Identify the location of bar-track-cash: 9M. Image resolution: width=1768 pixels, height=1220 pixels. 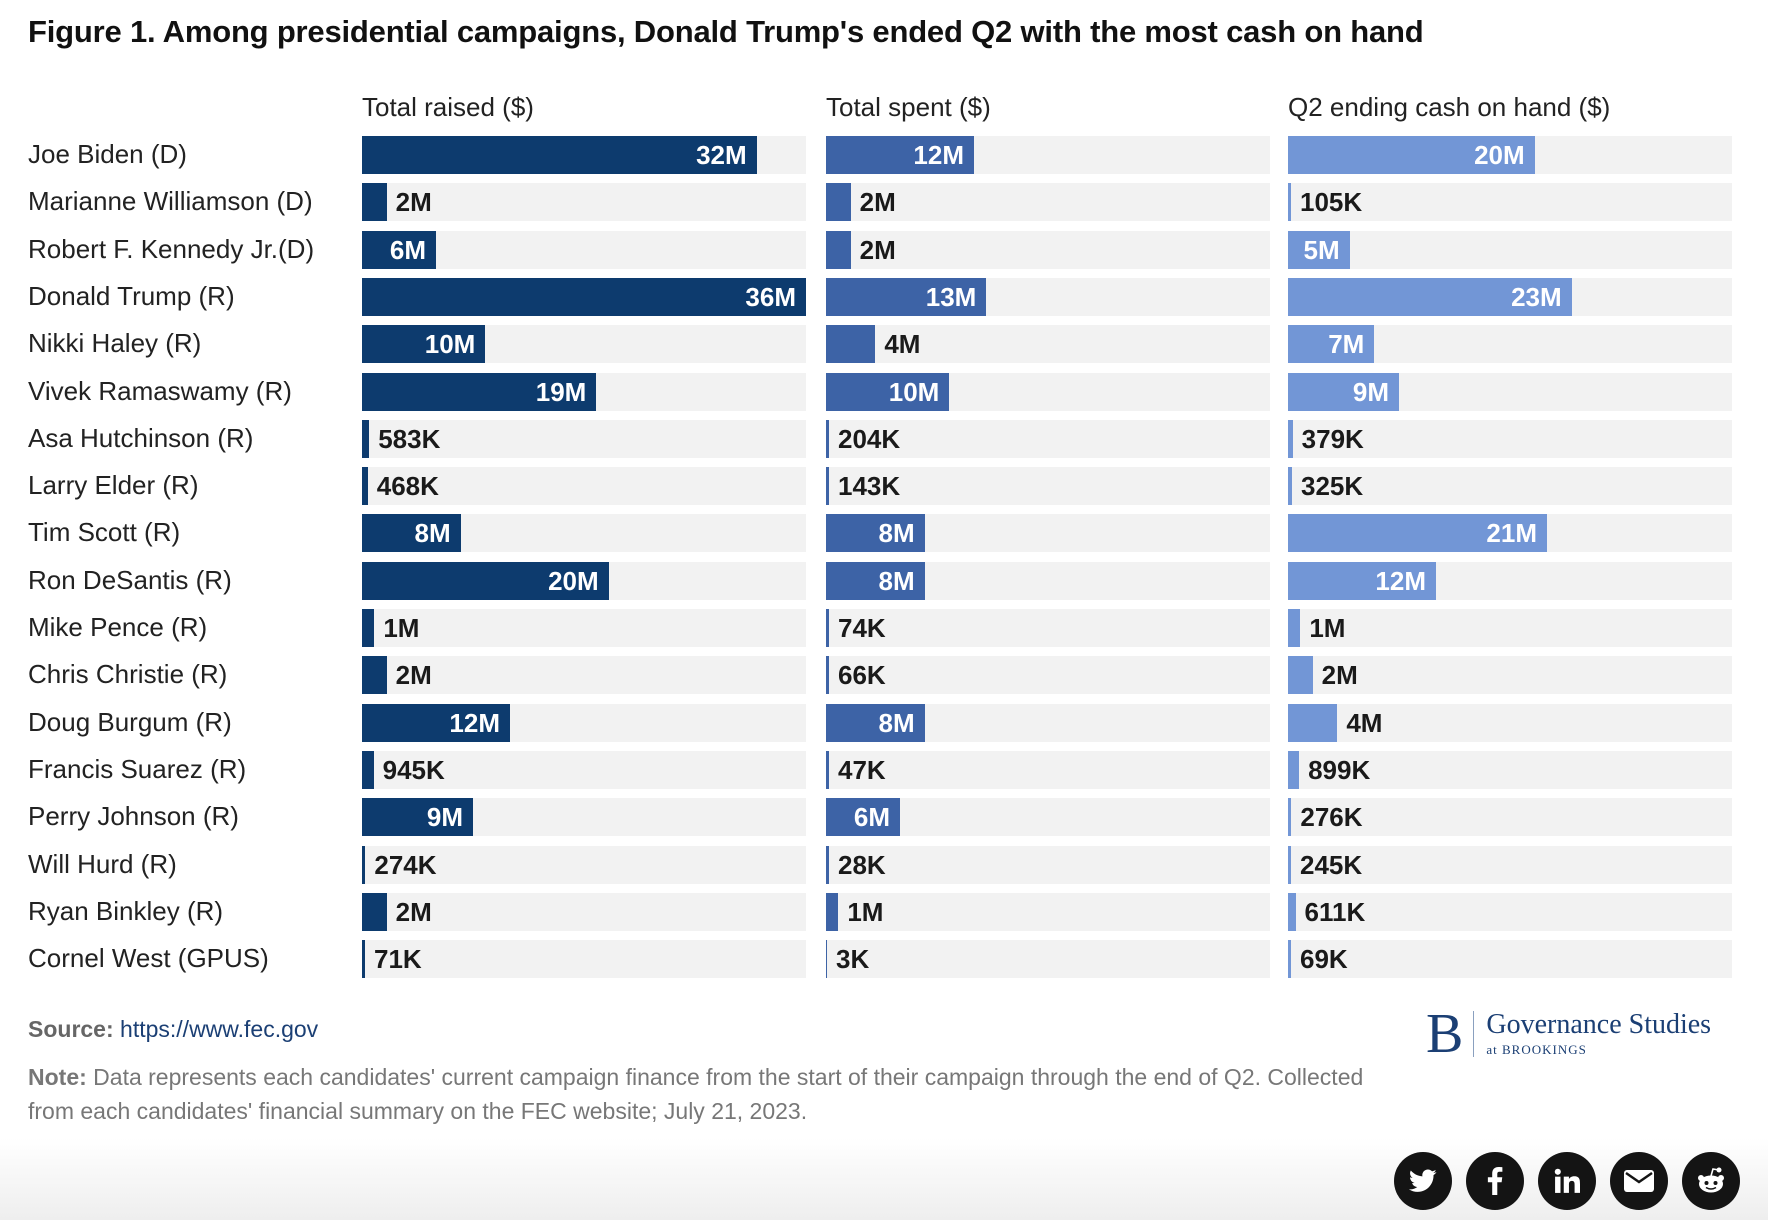
(1510, 391).